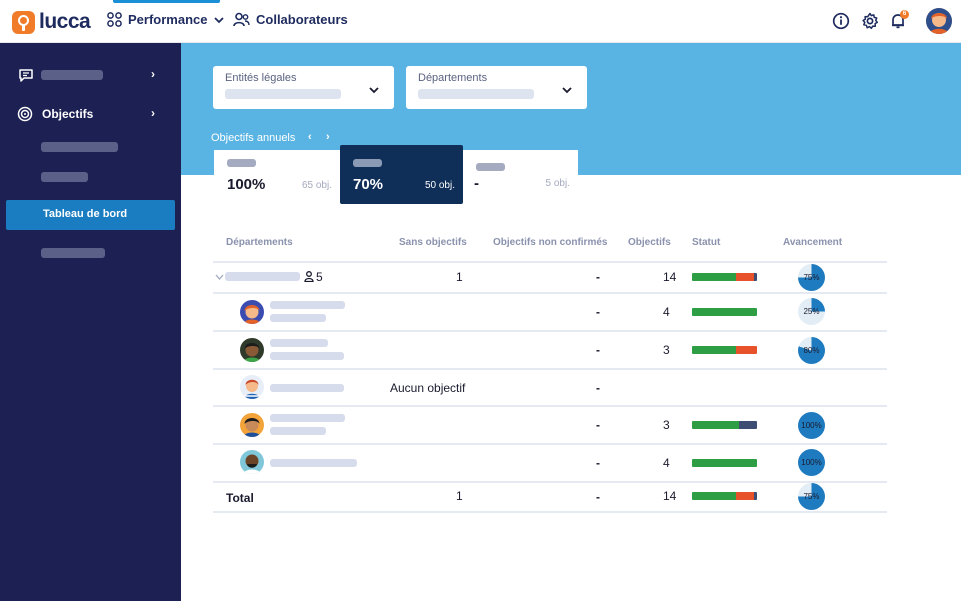 Image resolution: width=961 pixels, height=601 pixels. I want to click on sidebar-item-label-placeholder, so click(72, 75).